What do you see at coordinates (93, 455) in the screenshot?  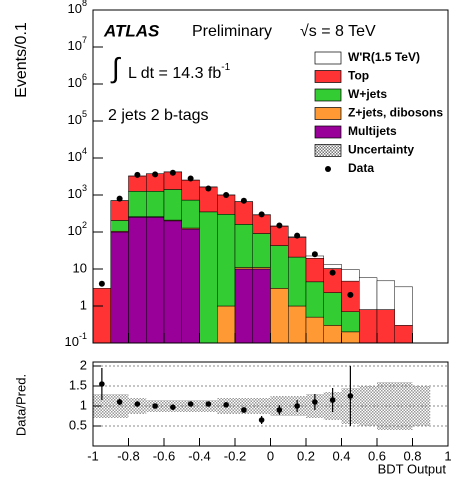 I see `x-tick-label: -1` at bounding box center [93, 455].